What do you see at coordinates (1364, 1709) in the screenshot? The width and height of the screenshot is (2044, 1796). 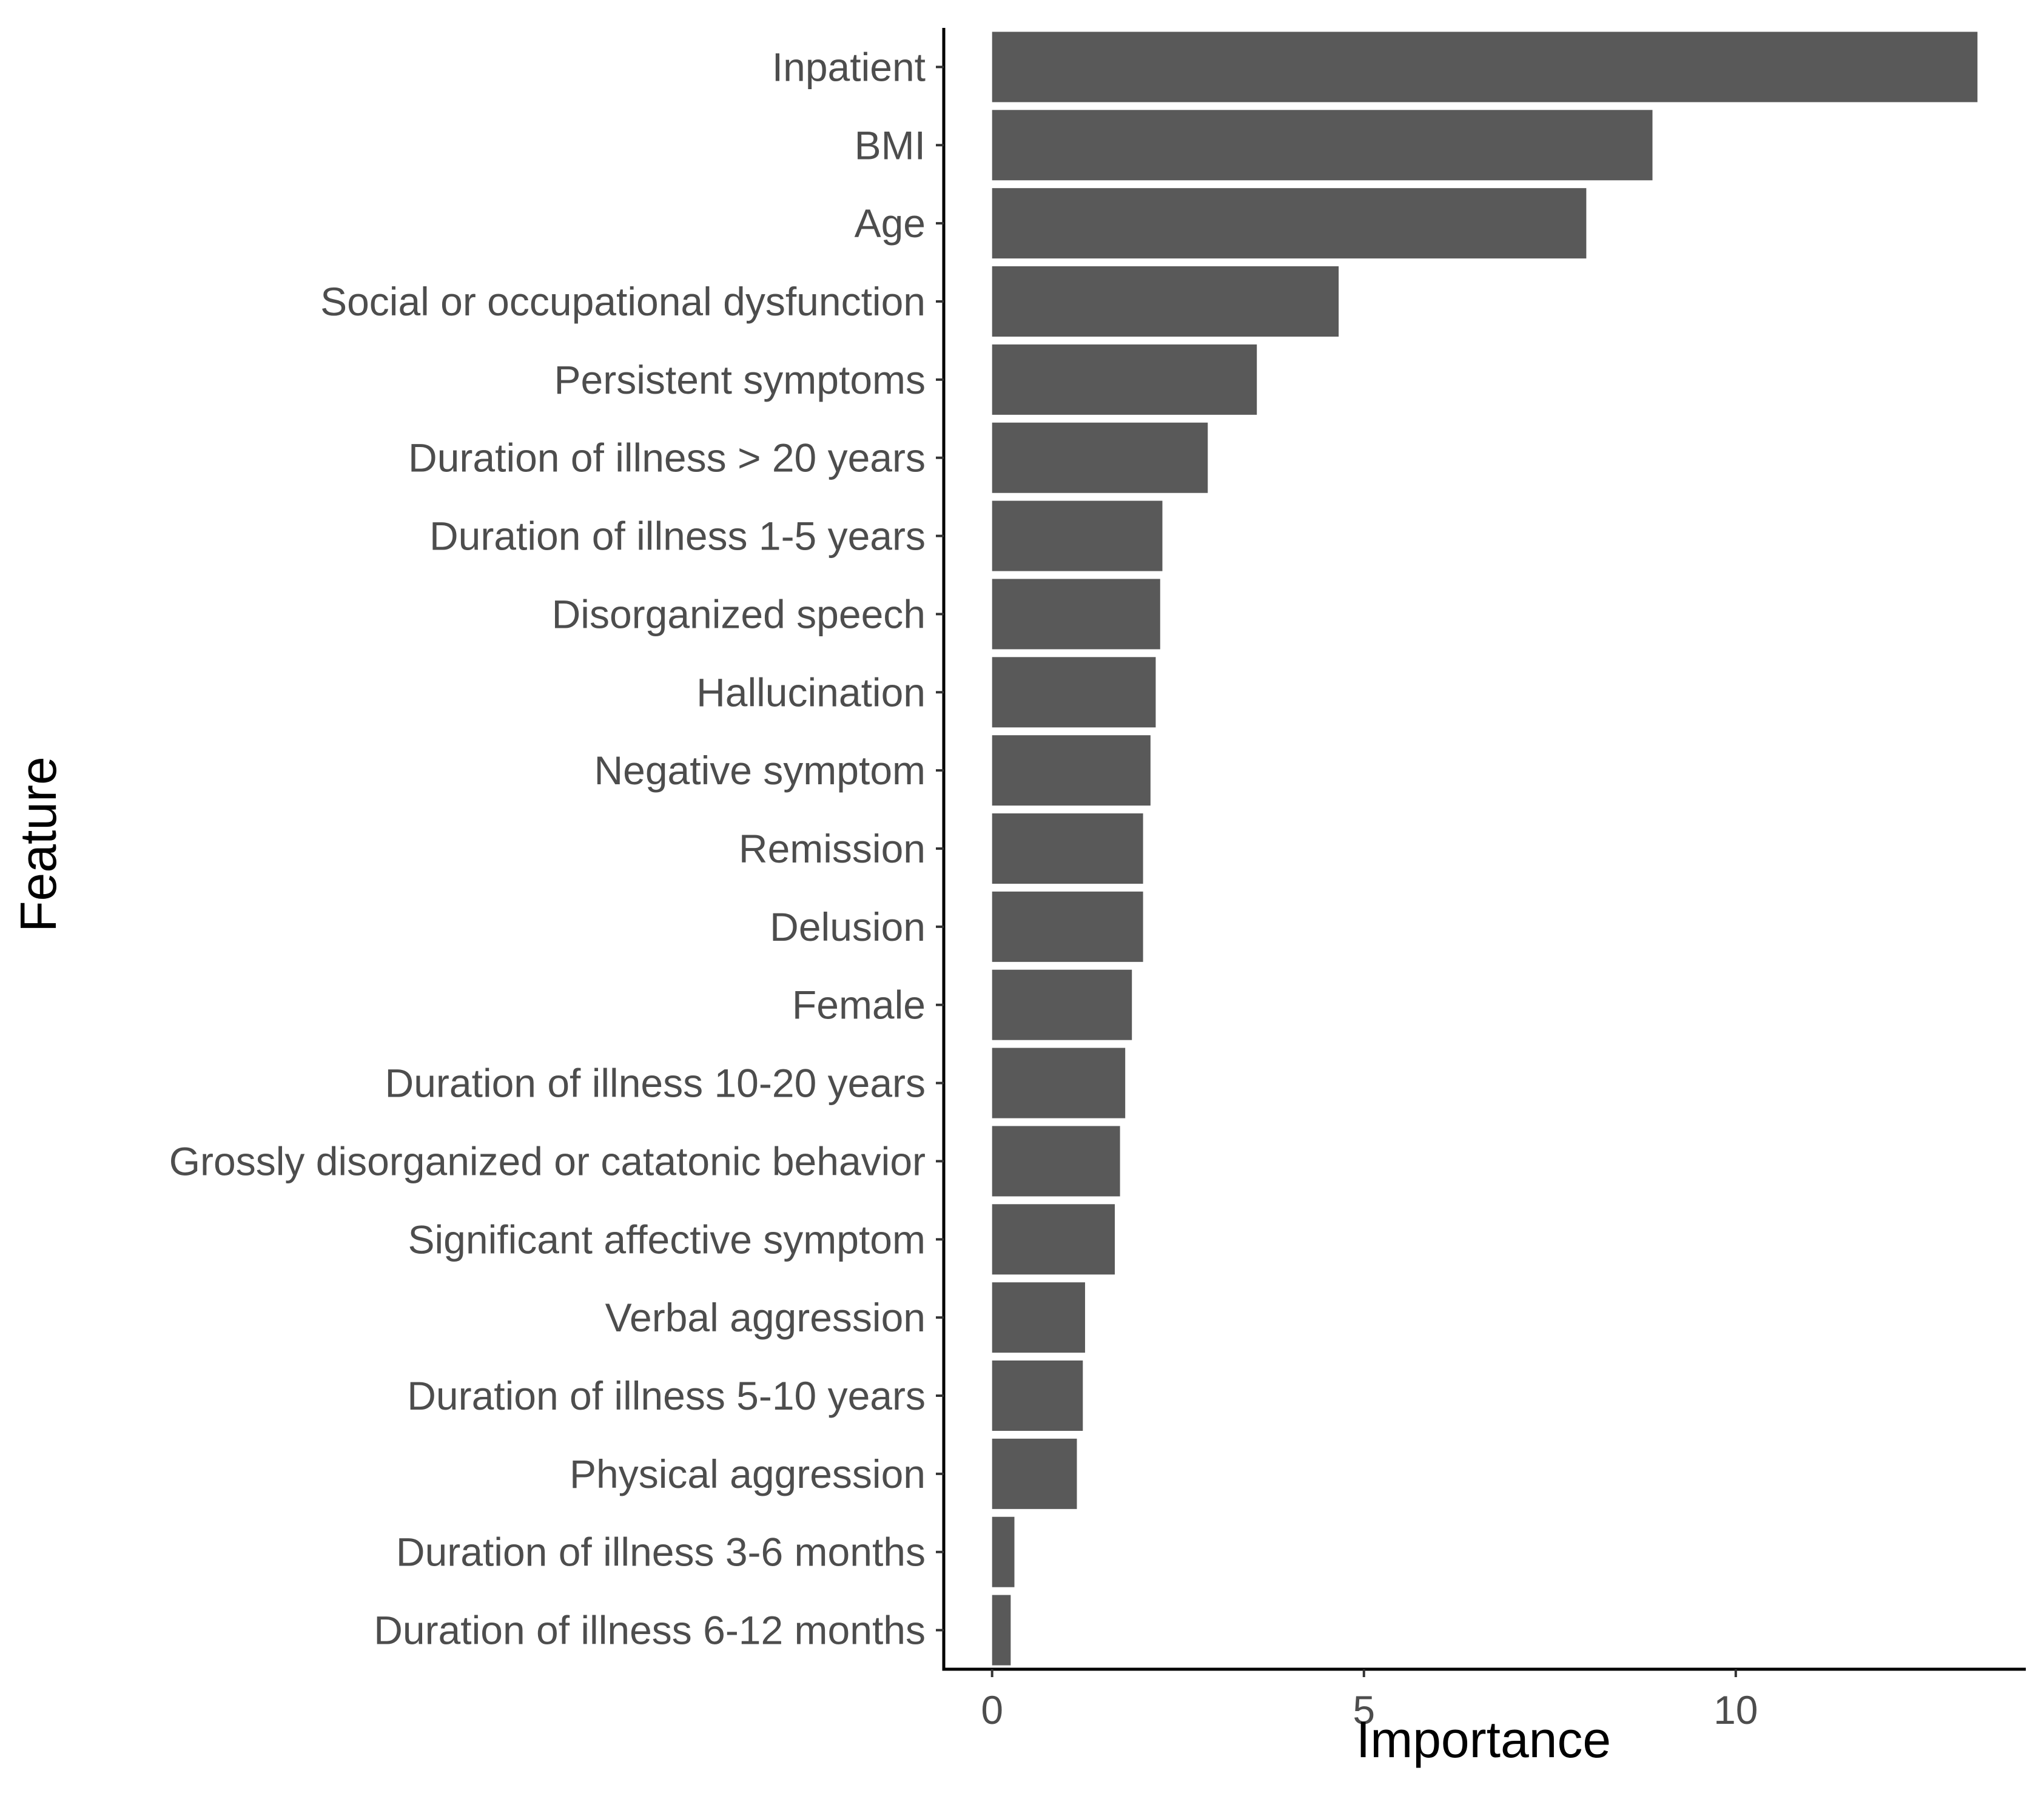 I see `x-tick-label: 5` at bounding box center [1364, 1709].